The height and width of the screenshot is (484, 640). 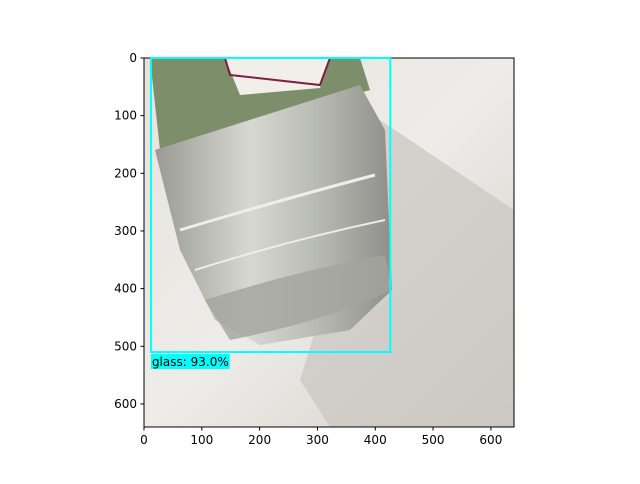 What do you see at coordinates (144, 440) in the screenshot?
I see `x-tick-label: 0` at bounding box center [144, 440].